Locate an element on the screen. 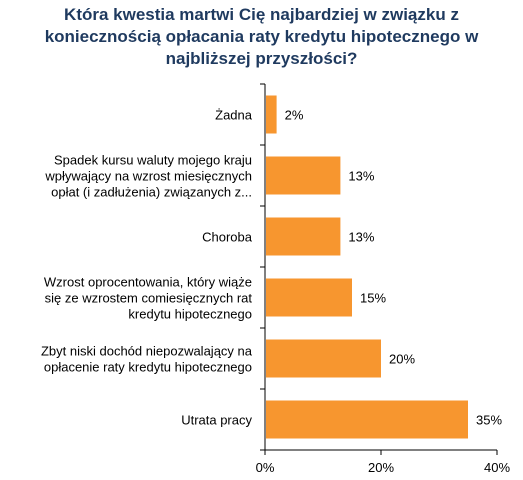  data-label: 20% is located at coordinates (402, 359).